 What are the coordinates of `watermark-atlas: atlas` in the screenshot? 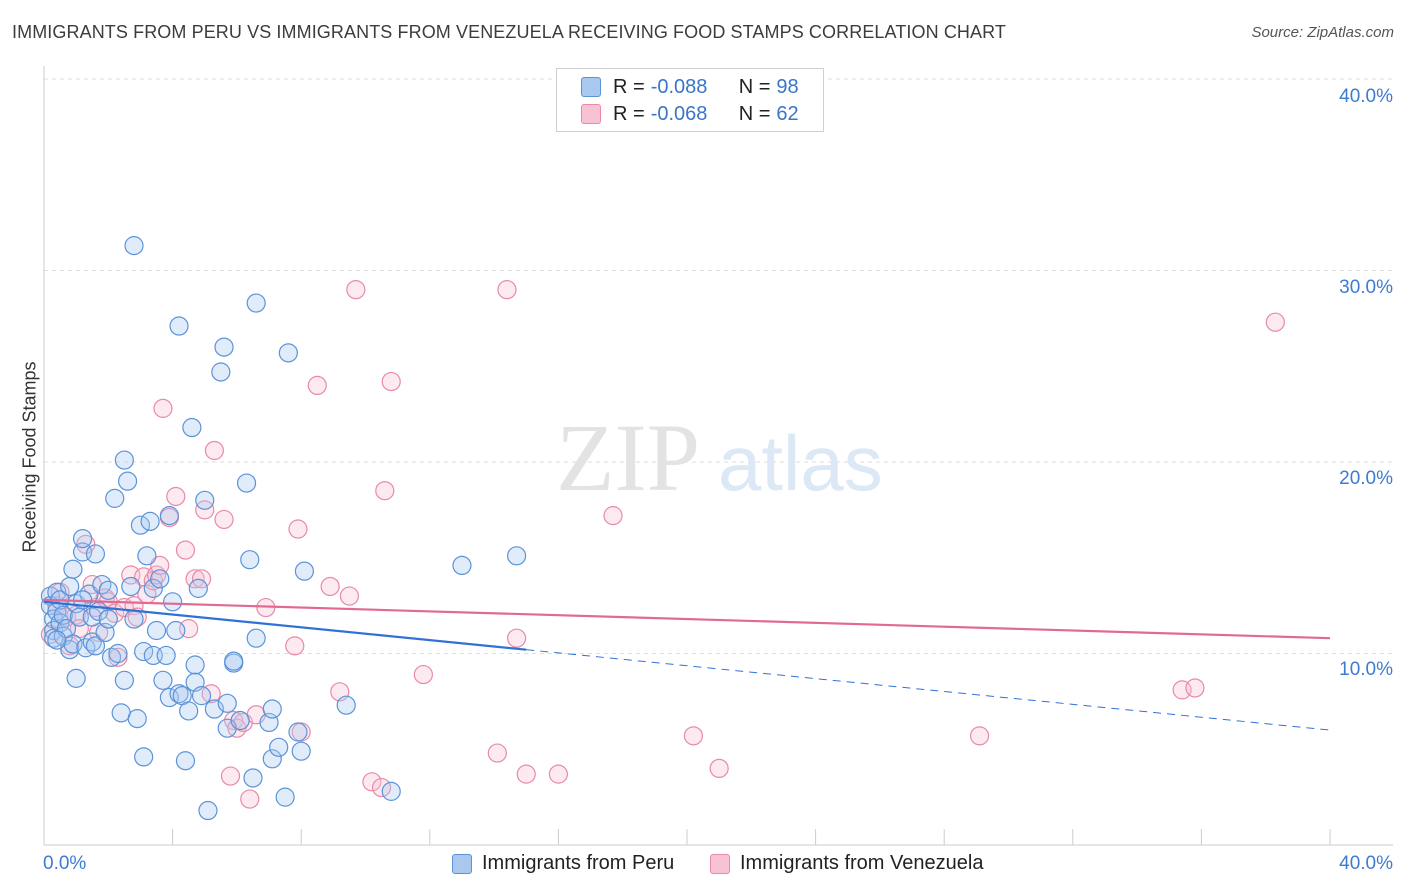 It's located at (800, 463).